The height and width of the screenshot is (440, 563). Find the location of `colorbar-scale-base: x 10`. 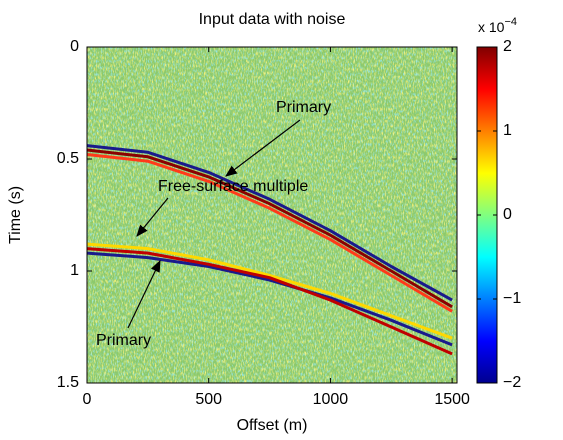

colorbar-scale-base: x 10 is located at coordinates (491, 27).